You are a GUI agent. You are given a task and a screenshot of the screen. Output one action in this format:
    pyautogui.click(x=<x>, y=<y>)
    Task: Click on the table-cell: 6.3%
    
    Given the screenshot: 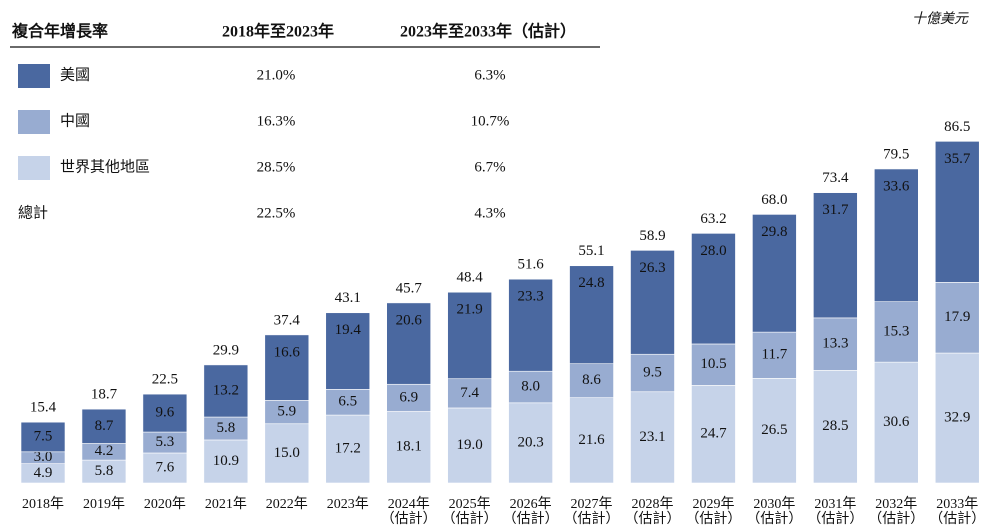 What is the action you would take?
    pyautogui.click(x=489, y=75)
    